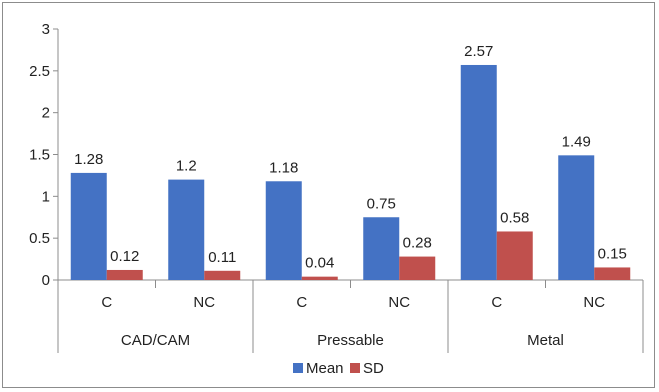 This screenshot has height=392, width=659. Describe the element at coordinates (46, 29) in the screenshot. I see `y-tick-label: 3` at that location.